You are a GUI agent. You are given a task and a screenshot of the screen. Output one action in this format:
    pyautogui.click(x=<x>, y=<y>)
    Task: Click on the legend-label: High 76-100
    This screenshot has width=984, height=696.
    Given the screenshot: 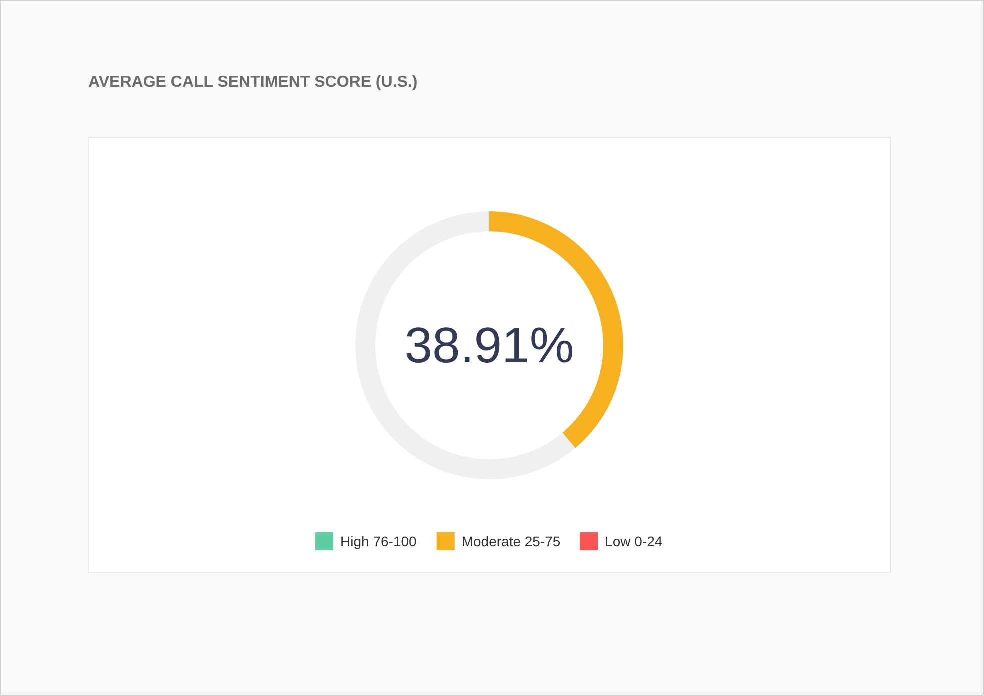 What is the action you would take?
    pyautogui.click(x=379, y=542)
    